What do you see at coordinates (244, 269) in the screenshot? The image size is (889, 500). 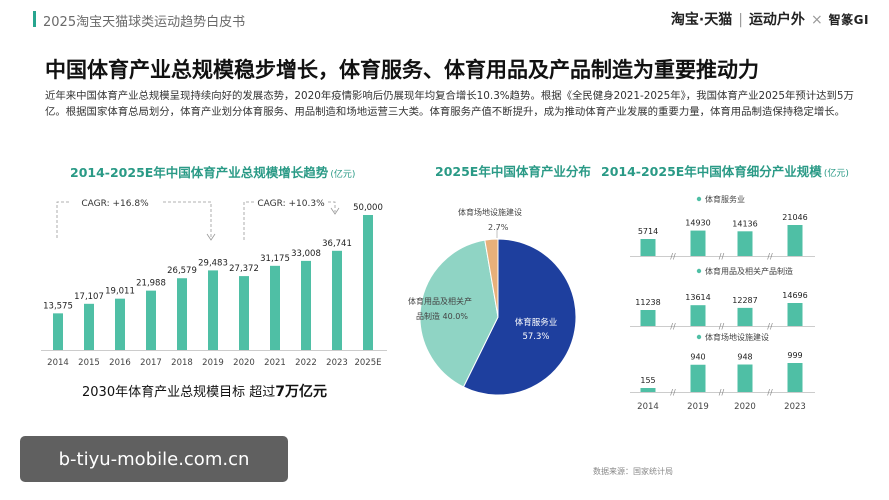 I see `bar-value-label-2020: 27,372` at bounding box center [244, 269].